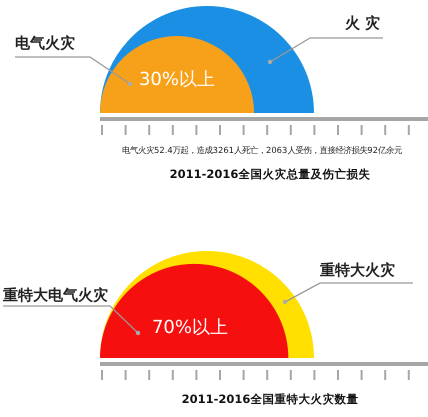  What do you see at coordinates (45, 43) in the screenshot?
I see `category-label: 电气火灾` at bounding box center [45, 43].